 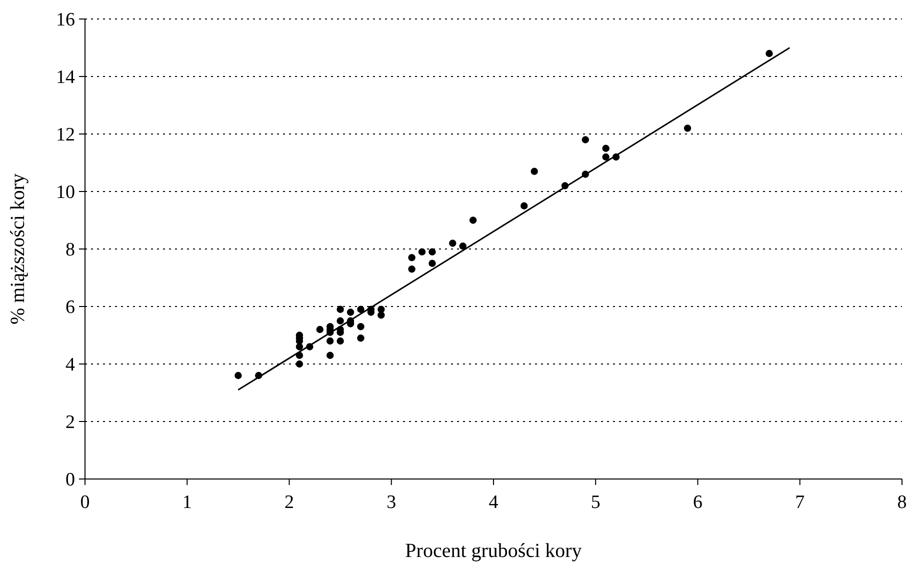 I want to click on y-tick-label: 12, so click(x=65, y=135).